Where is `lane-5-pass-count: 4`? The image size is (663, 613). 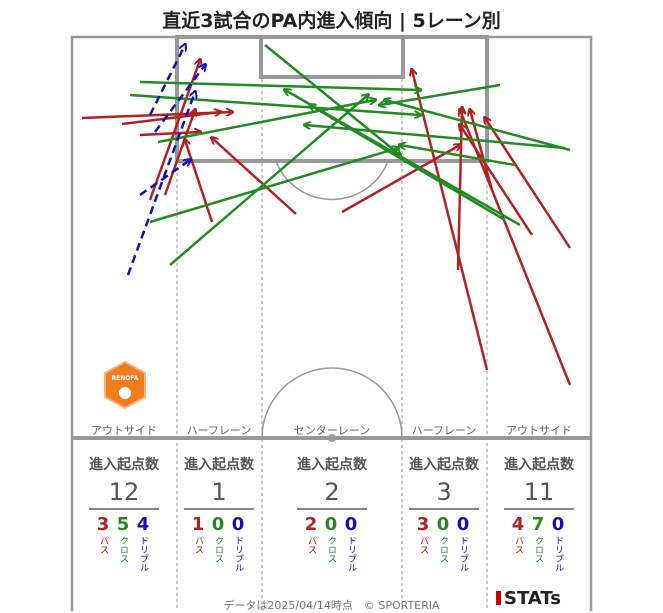
lane-5-pass-count: 4 is located at coordinates (518, 524).